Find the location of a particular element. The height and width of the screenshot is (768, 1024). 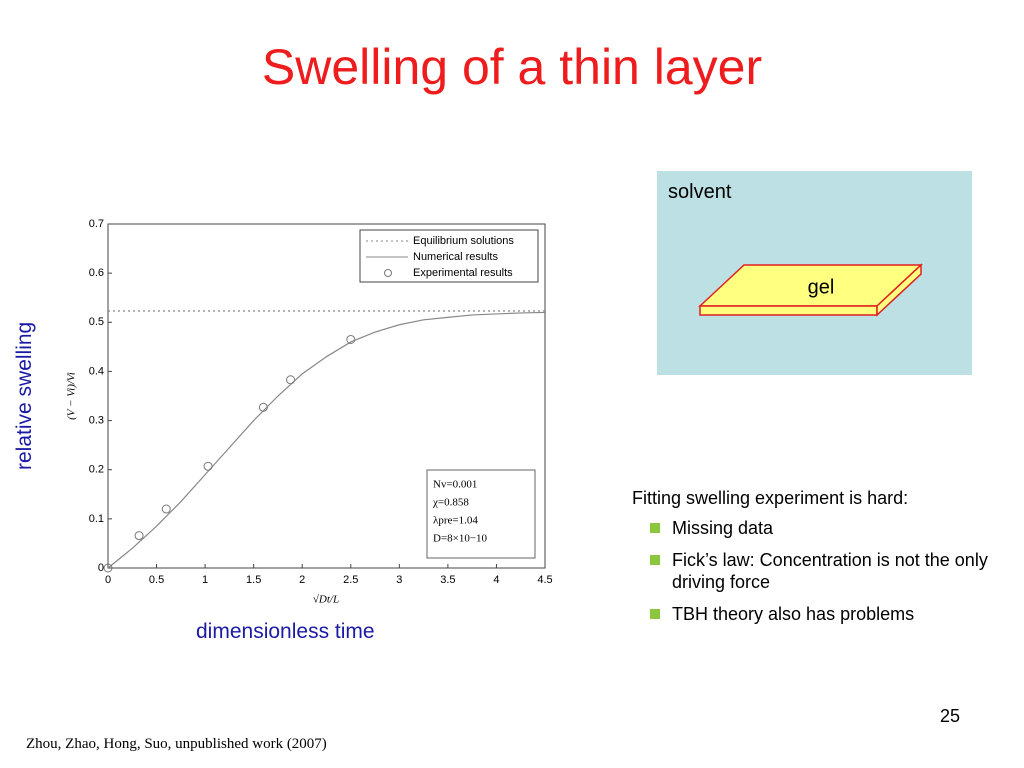

y-tick-label: 0 is located at coordinates (101, 568).